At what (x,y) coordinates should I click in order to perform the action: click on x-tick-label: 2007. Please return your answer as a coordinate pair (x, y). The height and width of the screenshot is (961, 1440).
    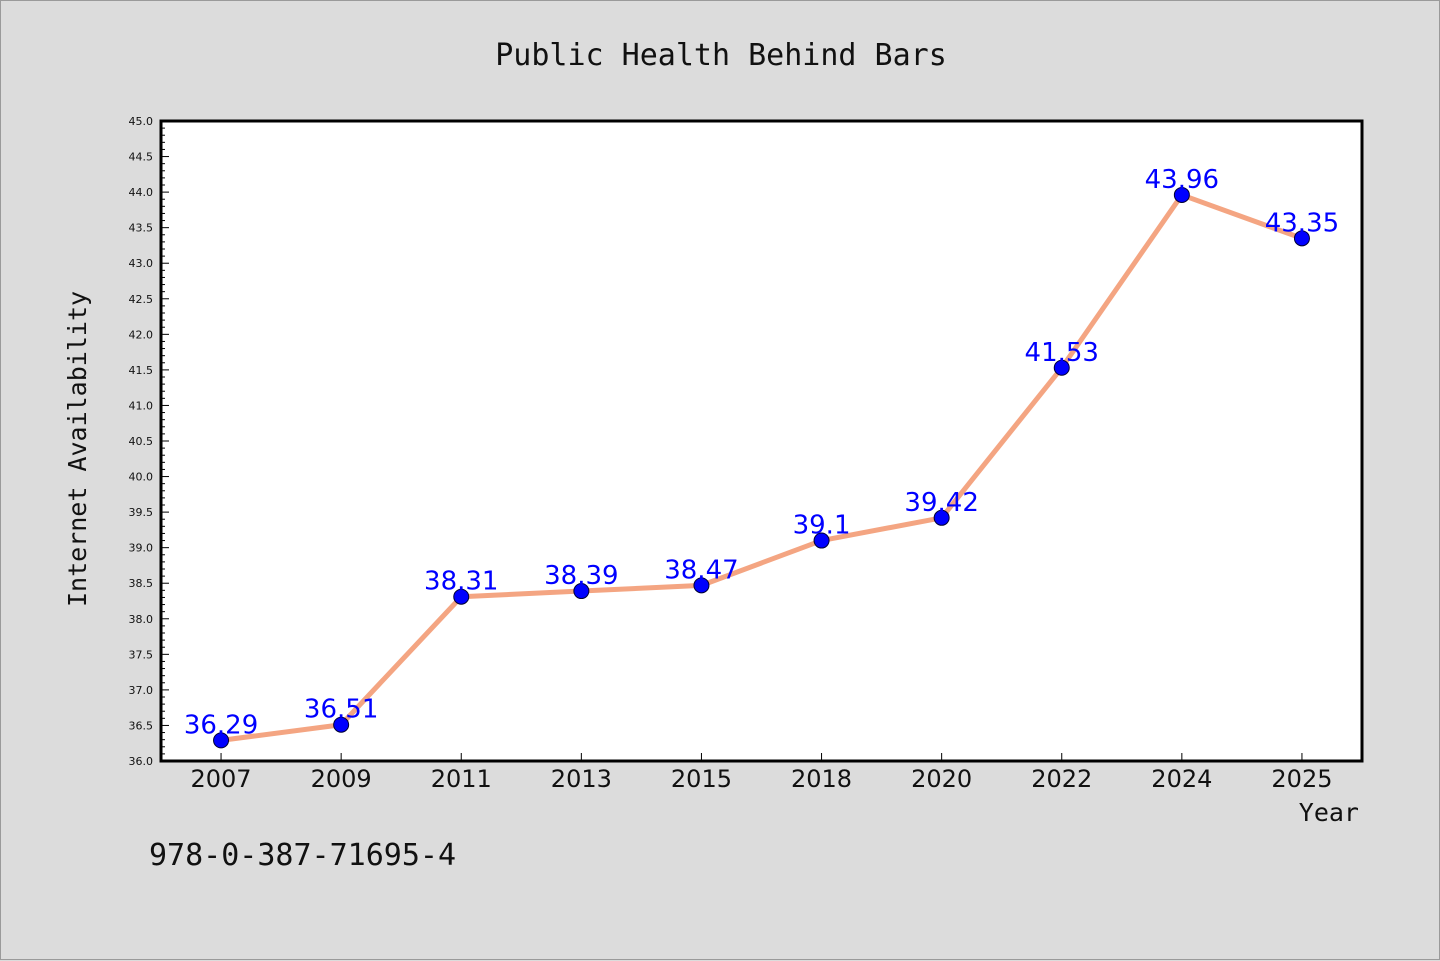
    Looking at the image, I should click on (221, 779).